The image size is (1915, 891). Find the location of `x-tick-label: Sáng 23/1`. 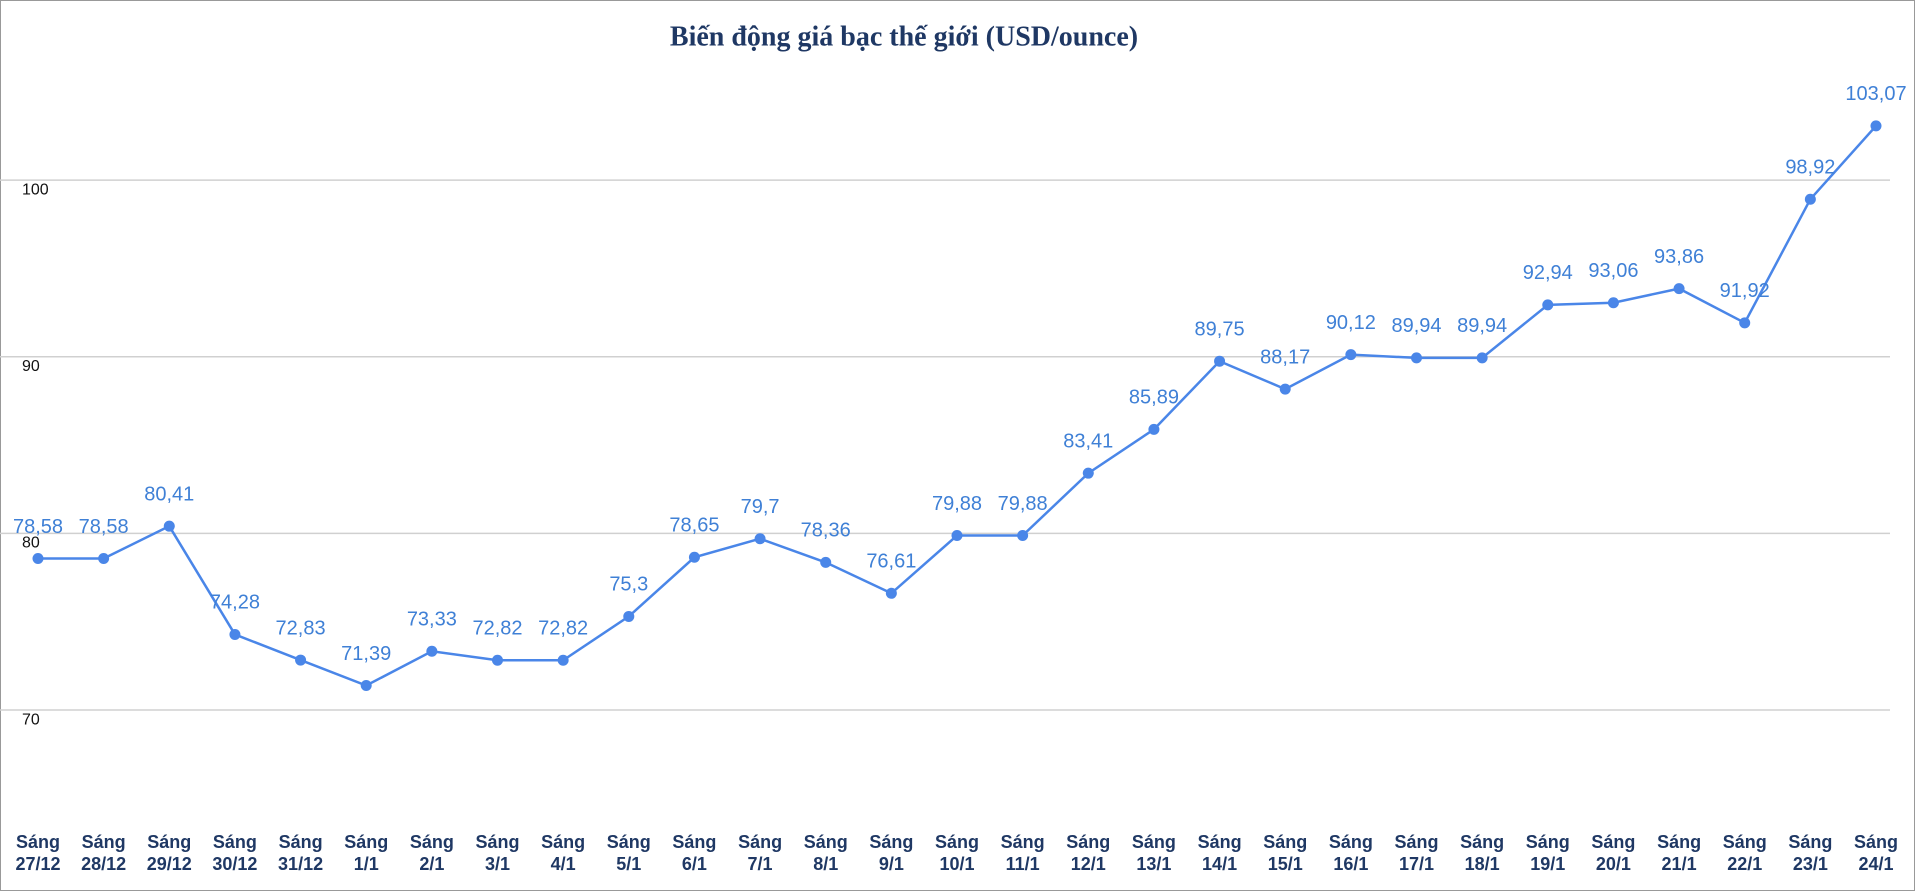

x-tick-label: Sáng 23/1 is located at coordinates (1810, 853).